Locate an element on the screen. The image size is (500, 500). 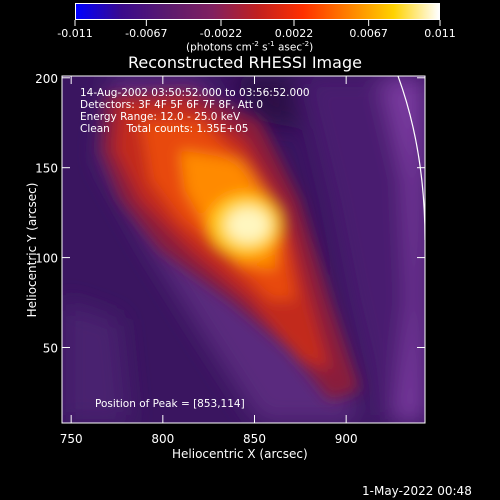
colorbar-tick-label: -0.011 is located at coordinates (74, 33).